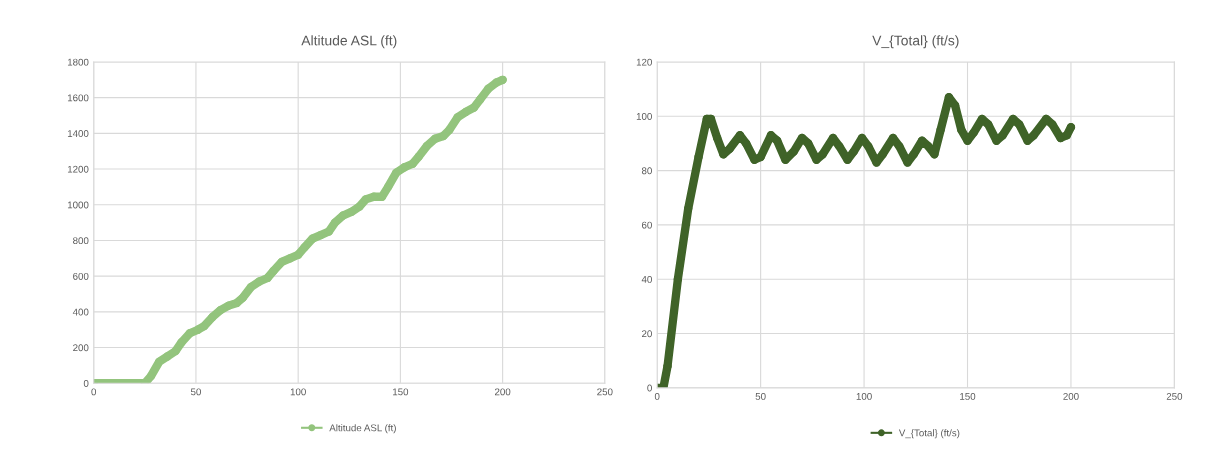  Describe the element at coordinates (644, 116) in the screenshot. I see `y-tick-label: 100` at that location.